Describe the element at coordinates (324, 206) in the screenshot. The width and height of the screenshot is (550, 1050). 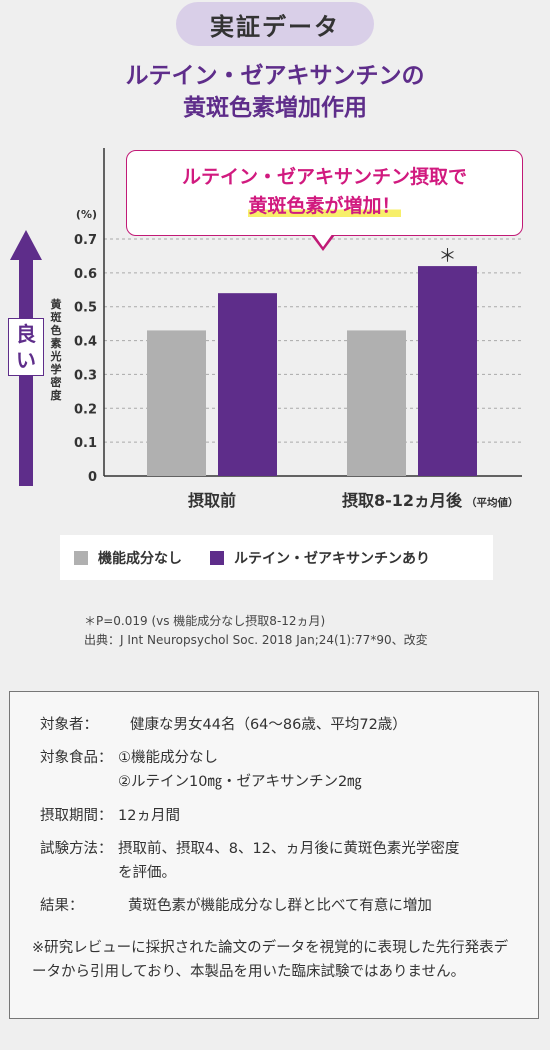
I see `callout-line-2: 黄斑色素が増加！` at that location.